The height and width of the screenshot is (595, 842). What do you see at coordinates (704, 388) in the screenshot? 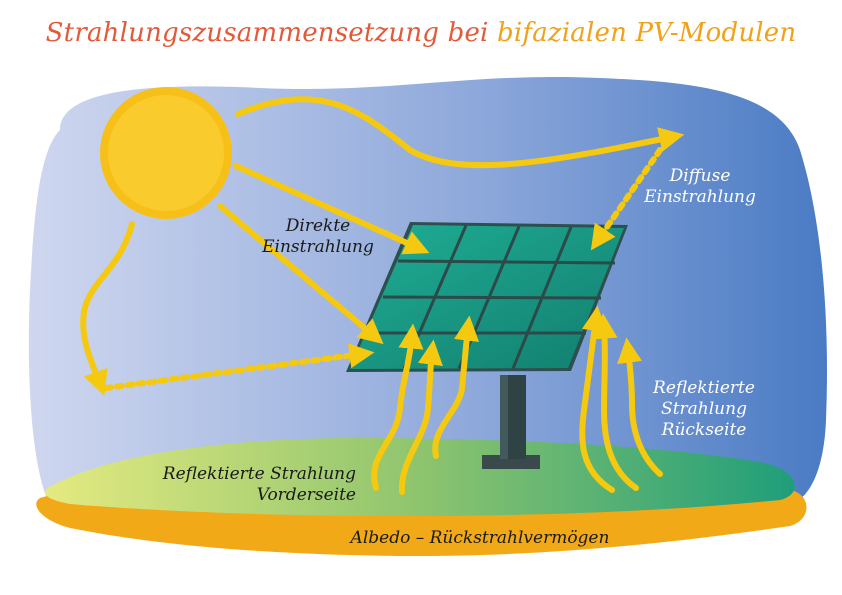
I see `label-reflected-back-line1: Reflektierte` at bounding box center [704, 388].